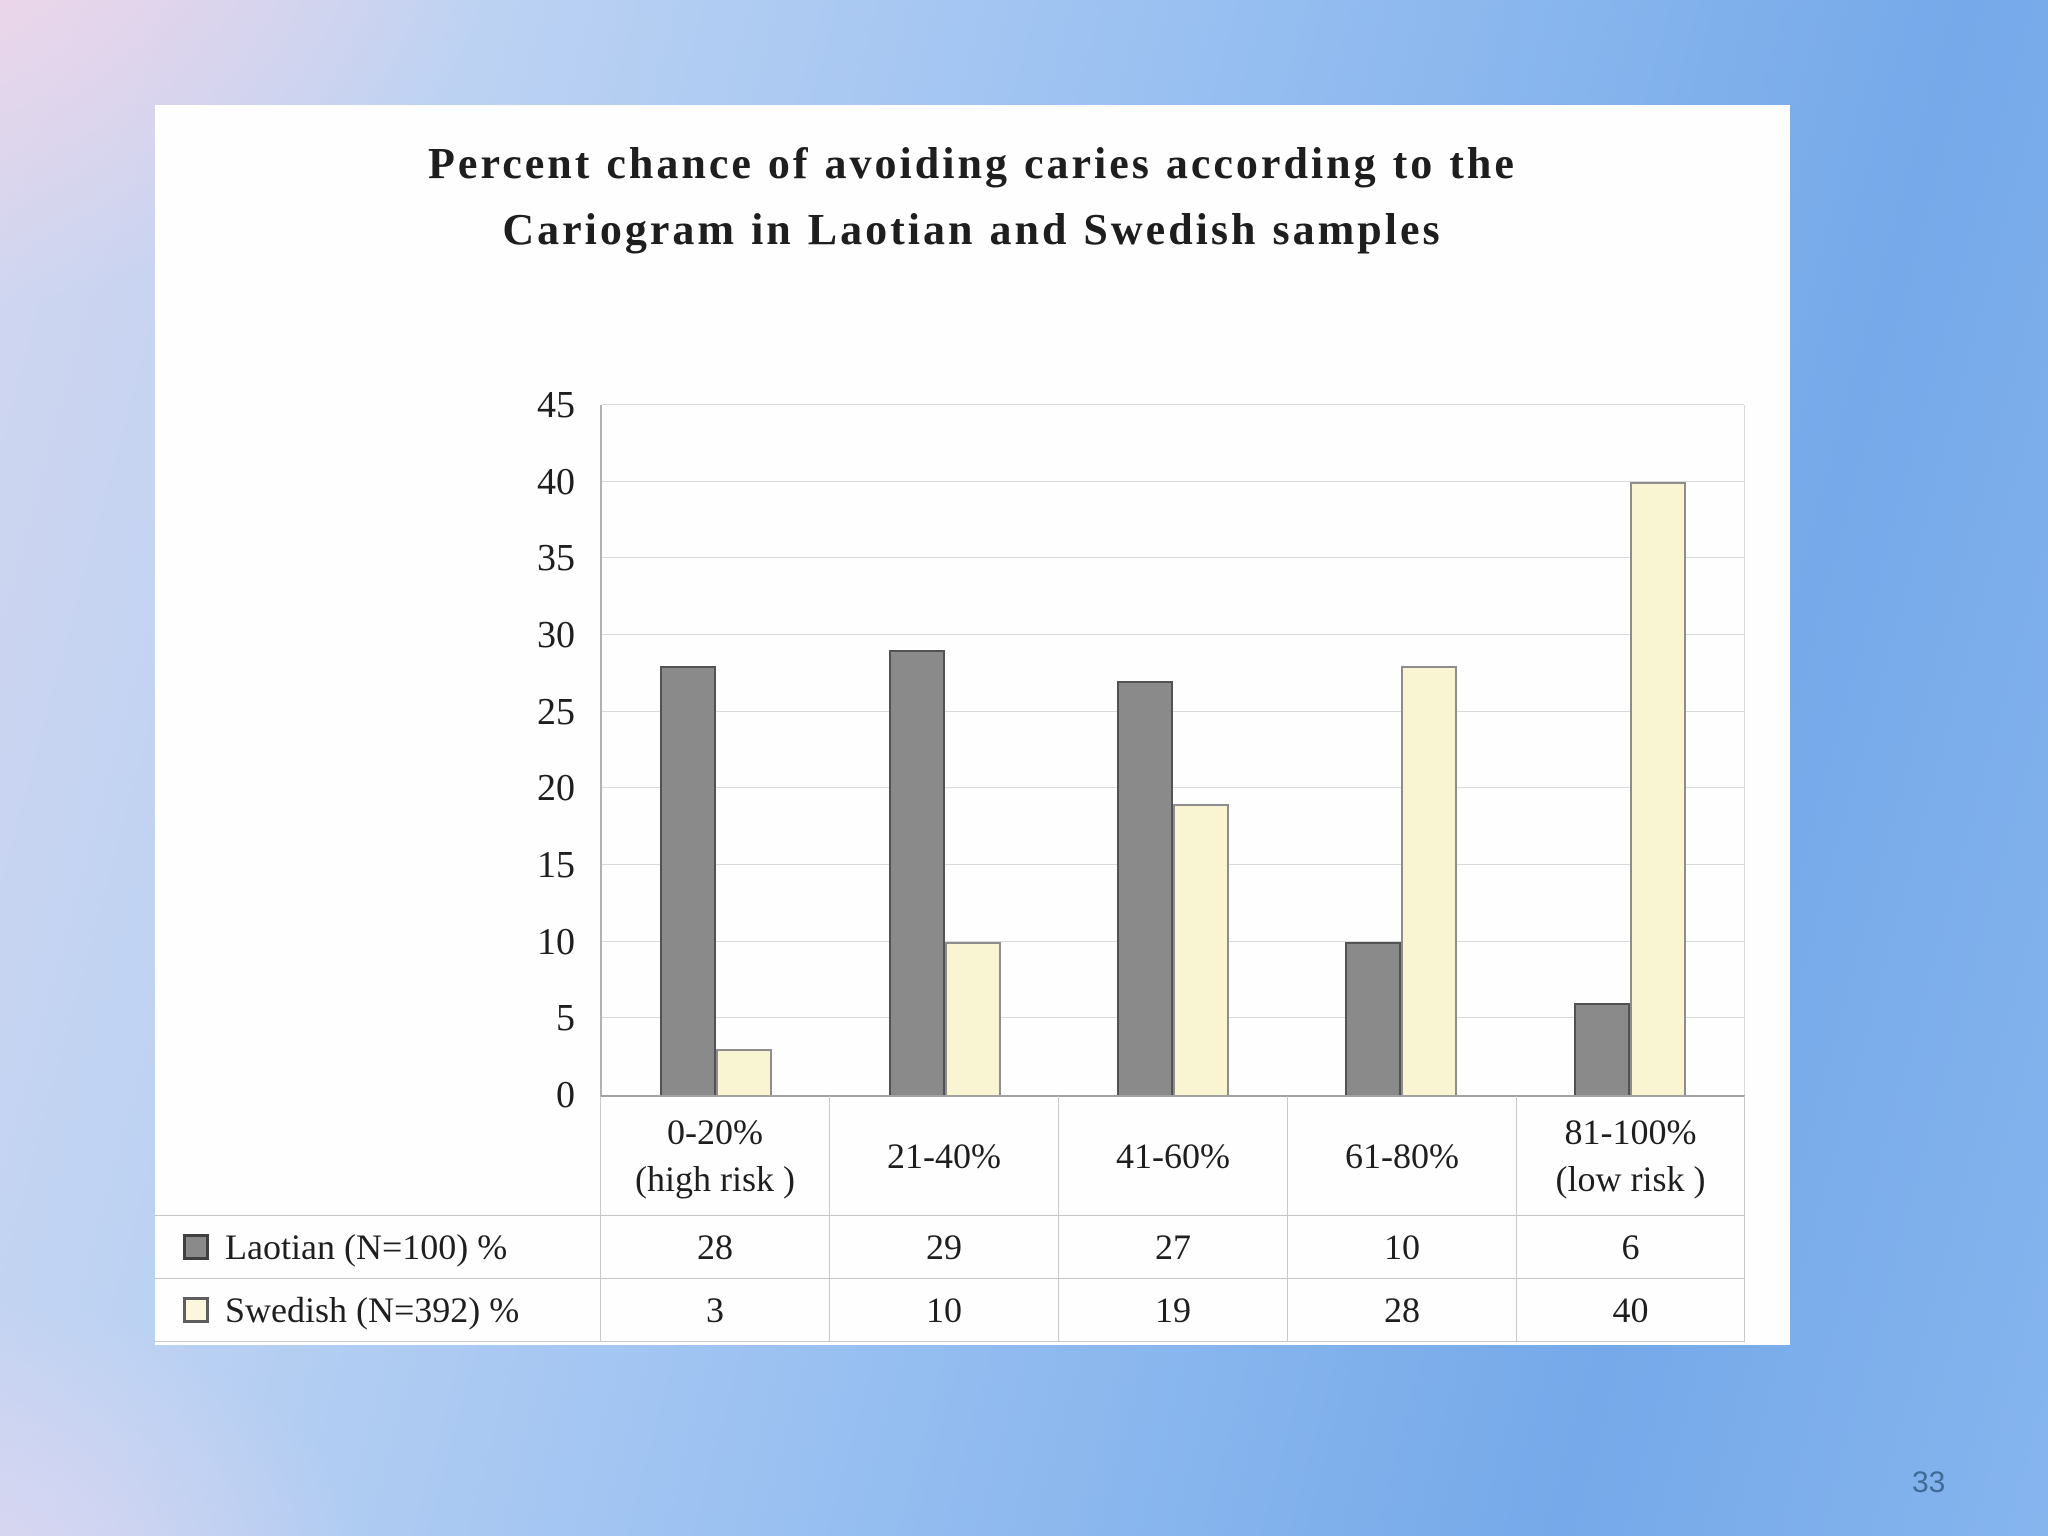  What do you see at coordinates (556, 711) in the screenshot?
I see `y-tick-label: 25` at bounding box center [556, 711].